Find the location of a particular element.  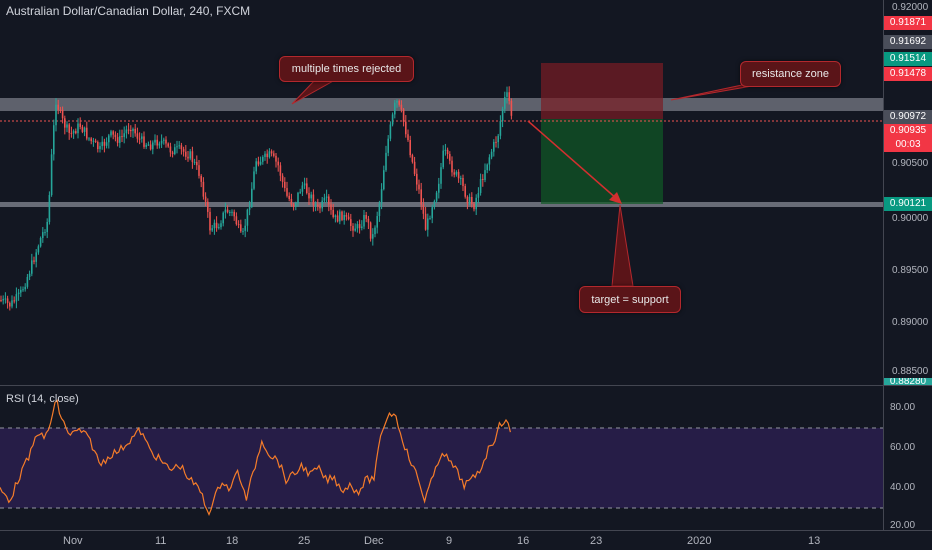

target-callout: target = support is located at coordinates (630, 299).